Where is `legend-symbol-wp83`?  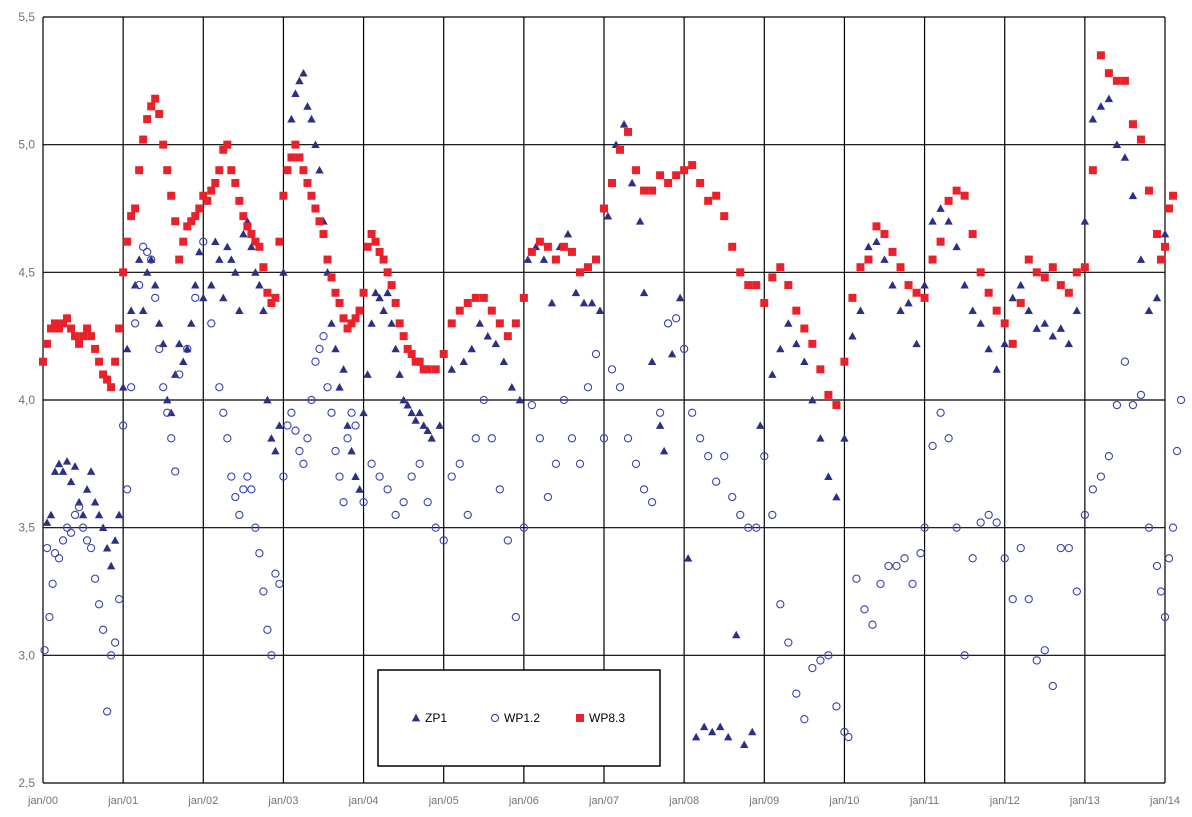
legend-symbol-wp83 is located at coordinates (580, 718).